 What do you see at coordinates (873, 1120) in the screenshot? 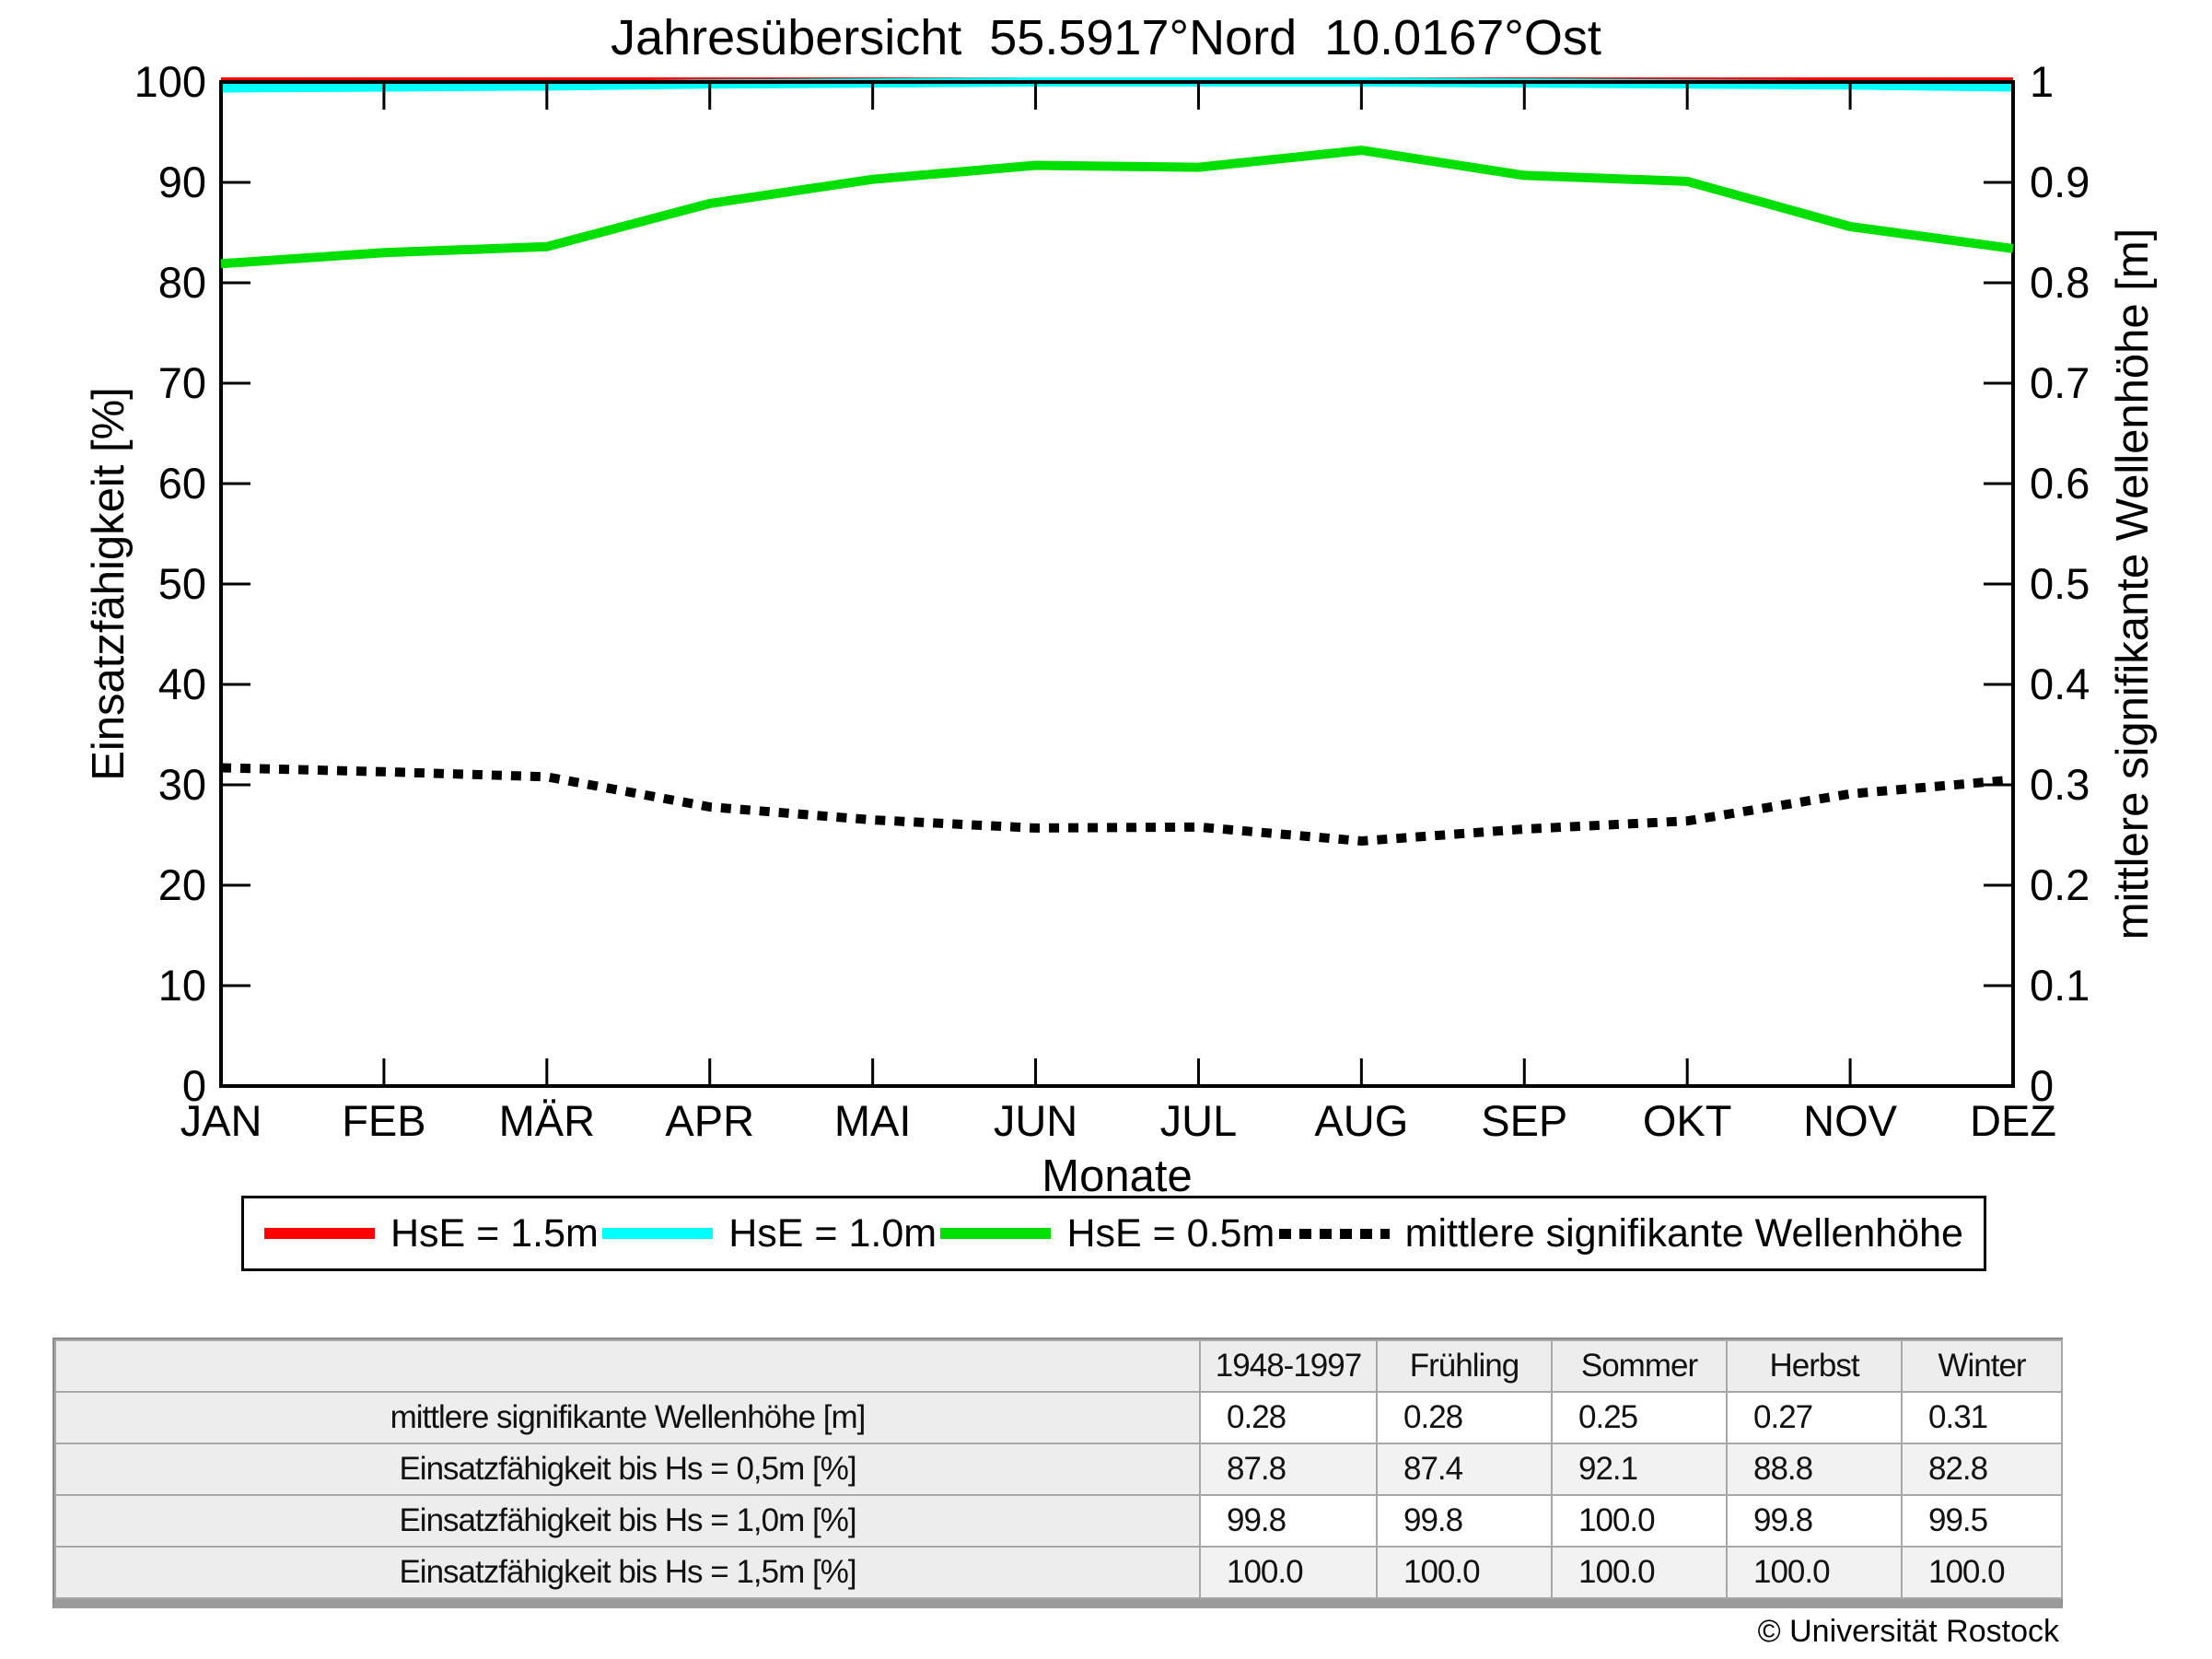
I see `x-tick-label: MAI` at bounding box center [873, 1120].